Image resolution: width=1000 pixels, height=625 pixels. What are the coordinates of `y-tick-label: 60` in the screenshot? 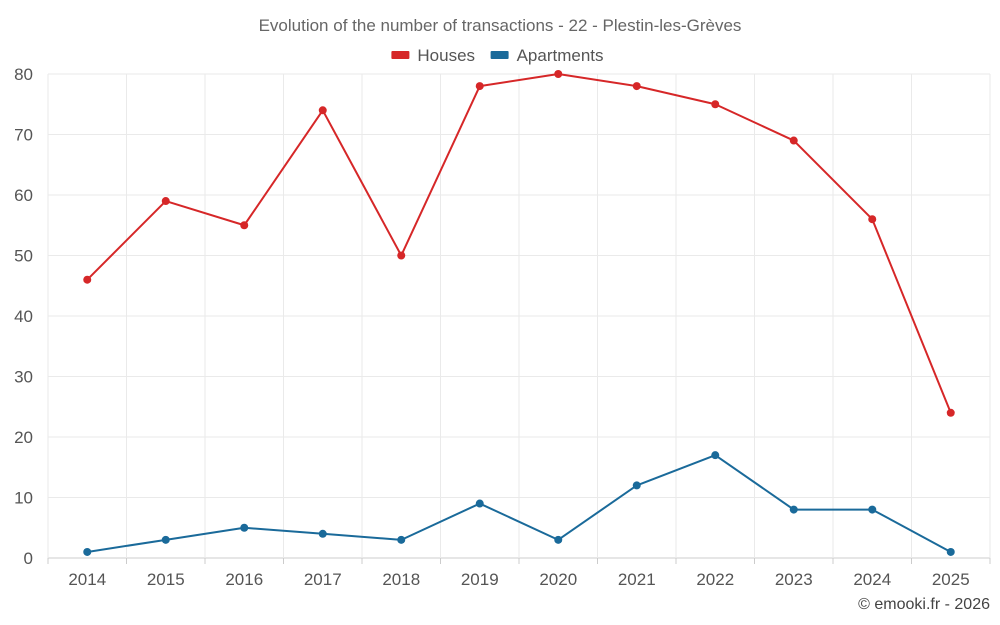 It's located at (23, 195).